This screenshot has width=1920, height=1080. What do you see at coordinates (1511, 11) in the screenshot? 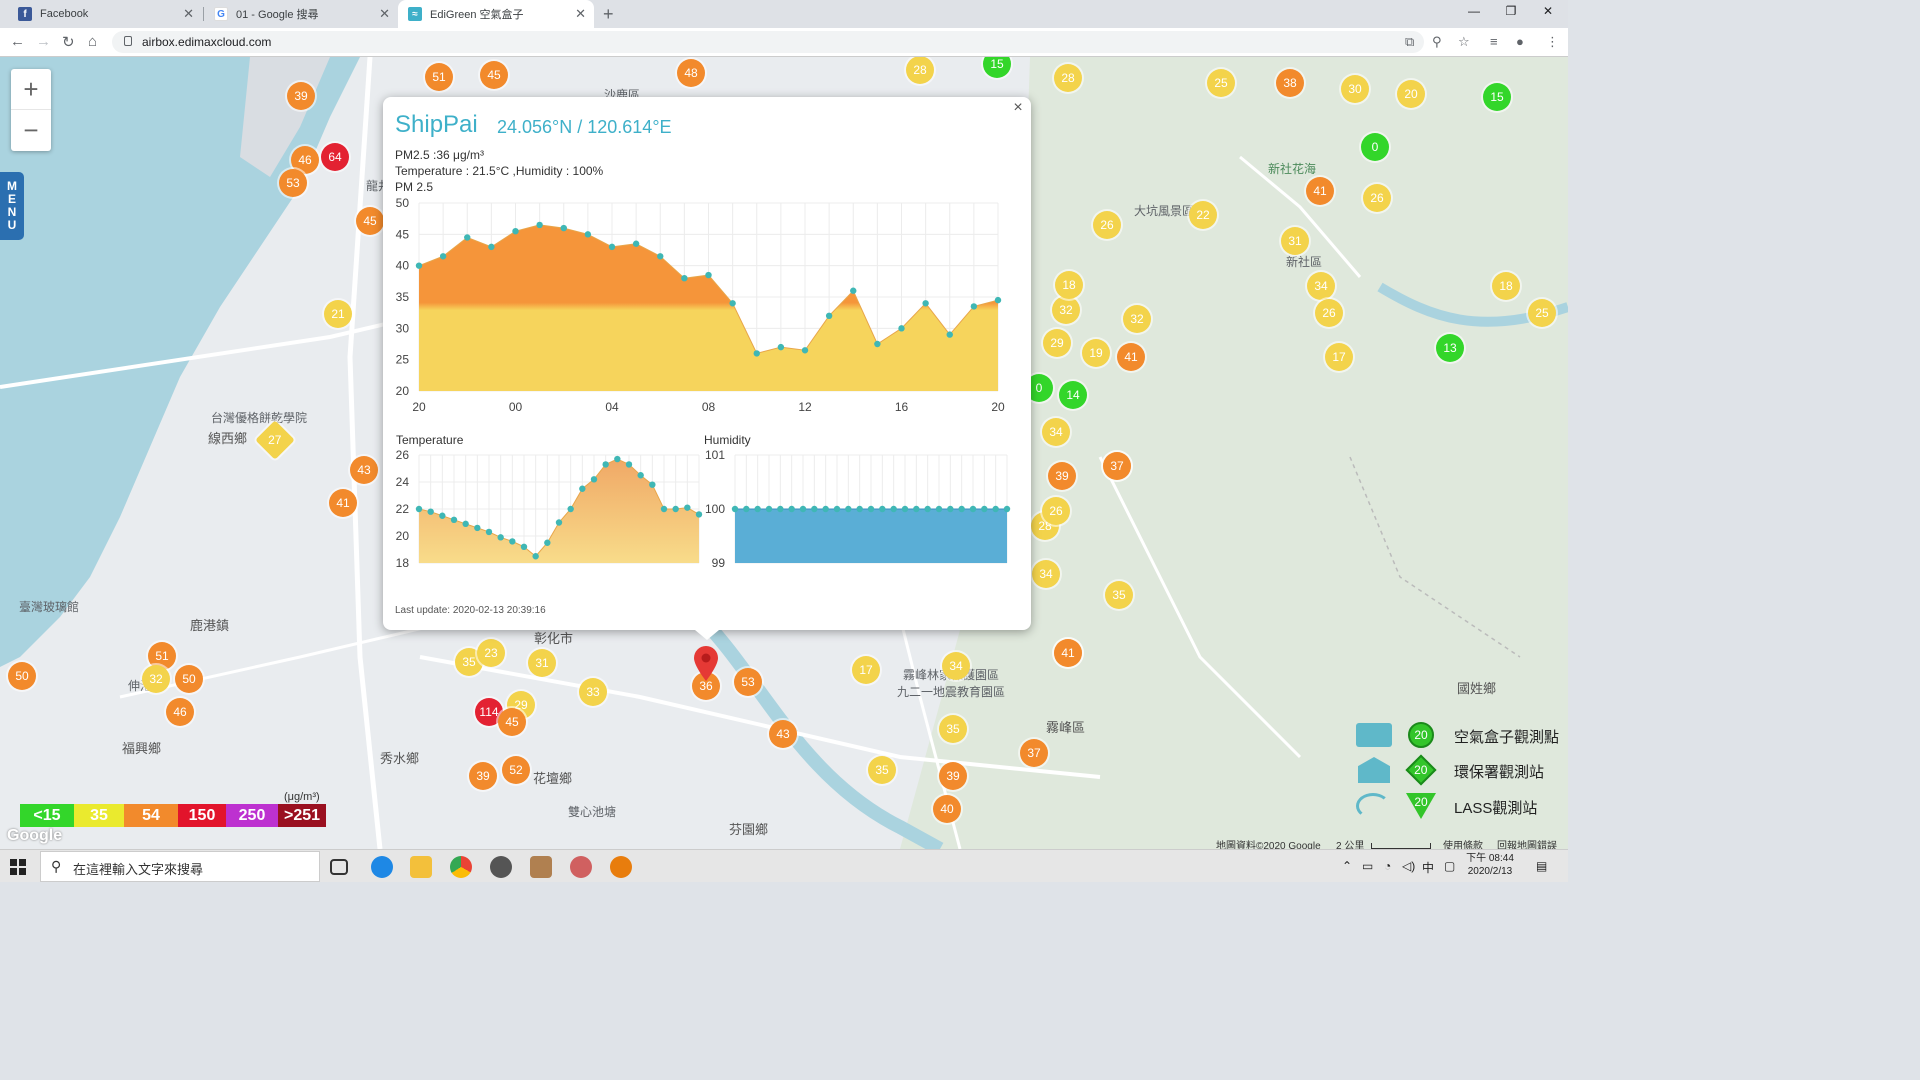
I see `restore-icon: ❐` at bounding box center [1511, 11].